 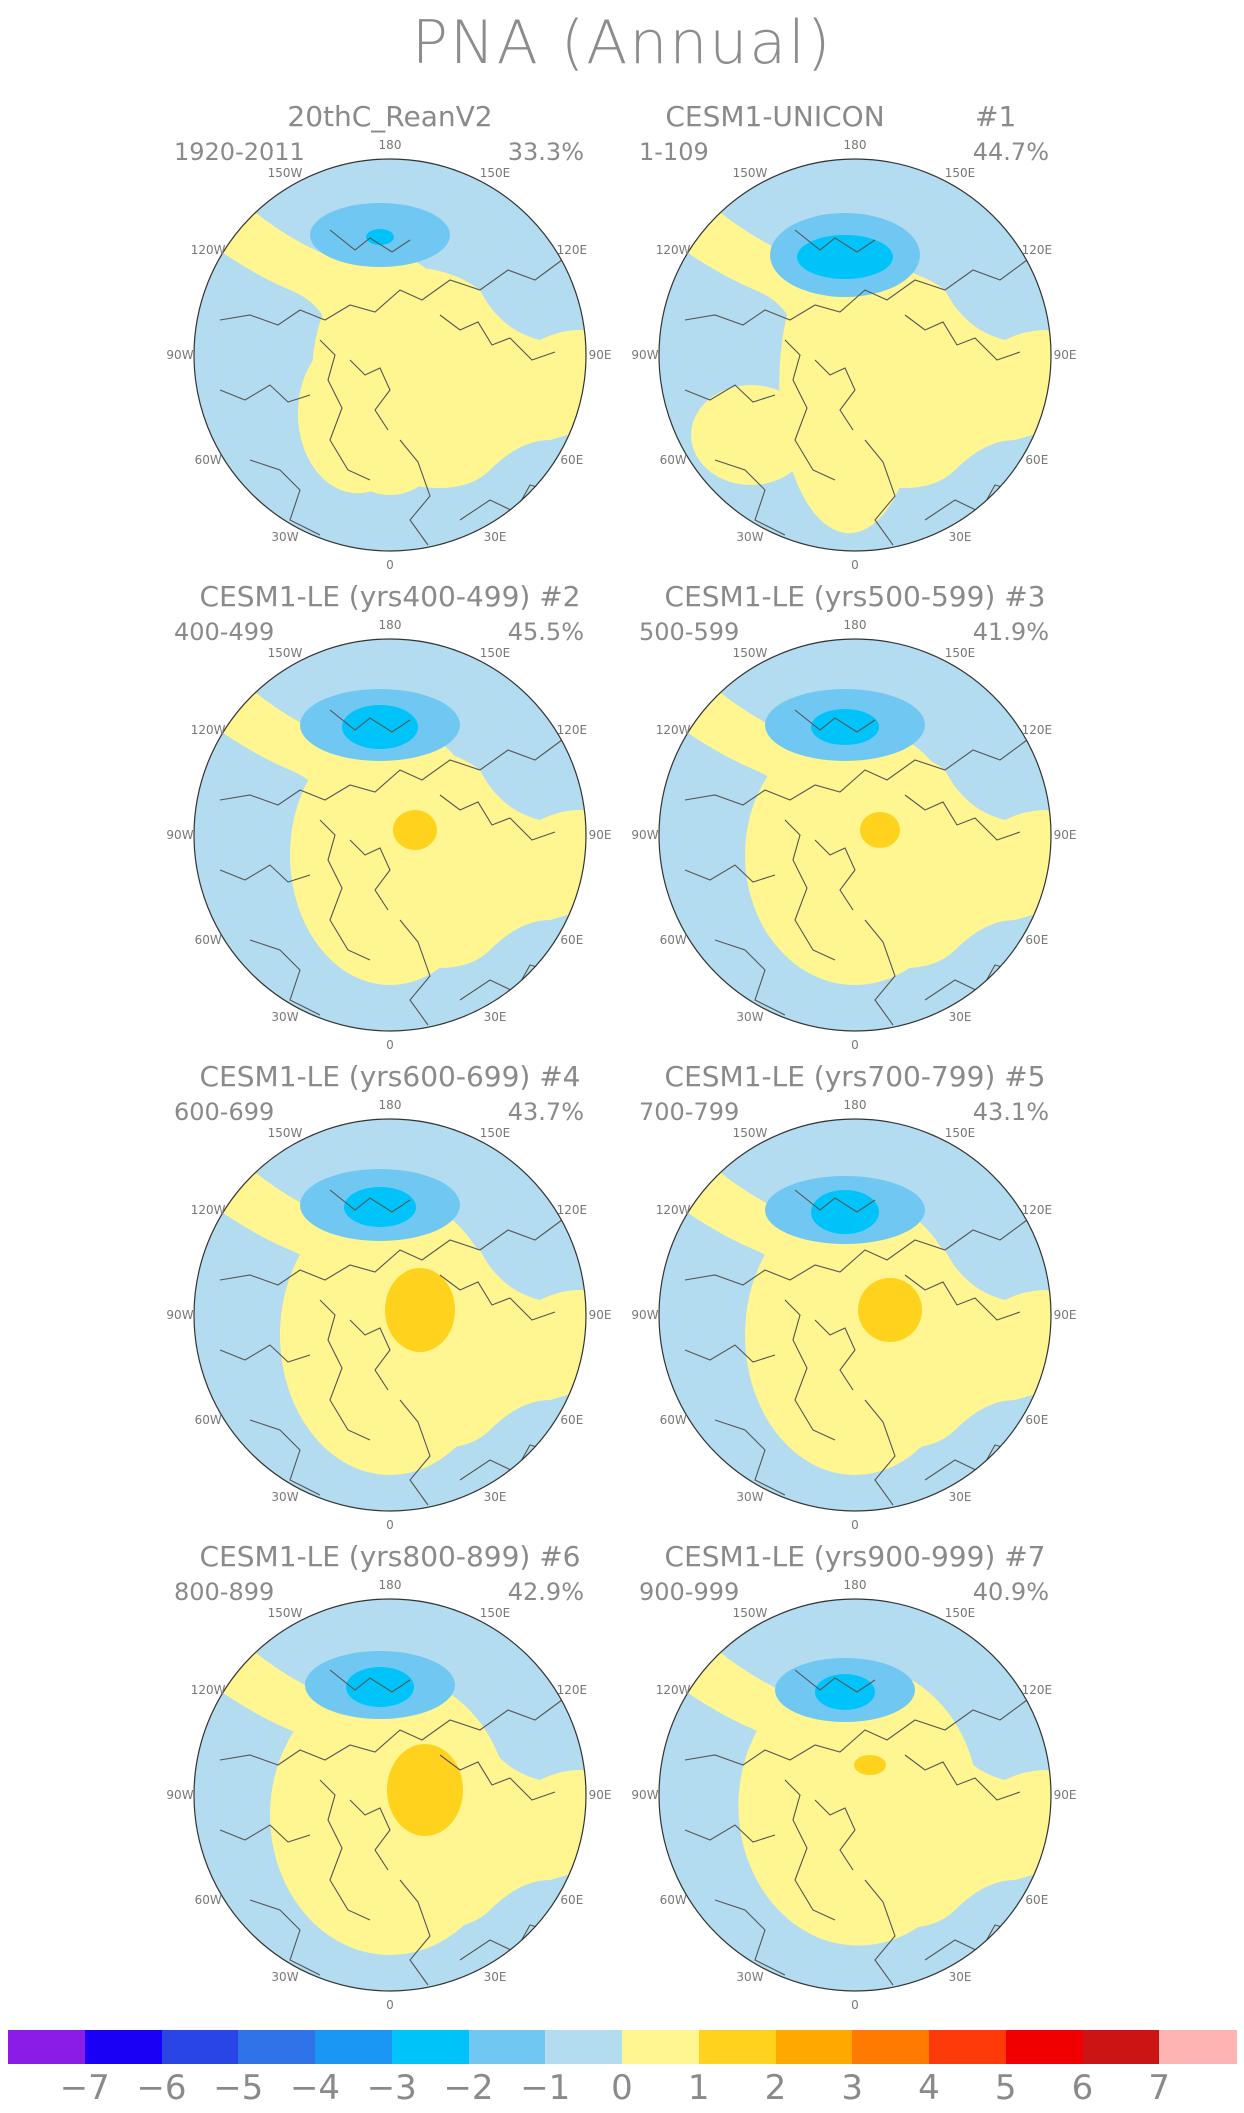 I want to click on colorbar-label: 4, so click(x=929, y=2088).